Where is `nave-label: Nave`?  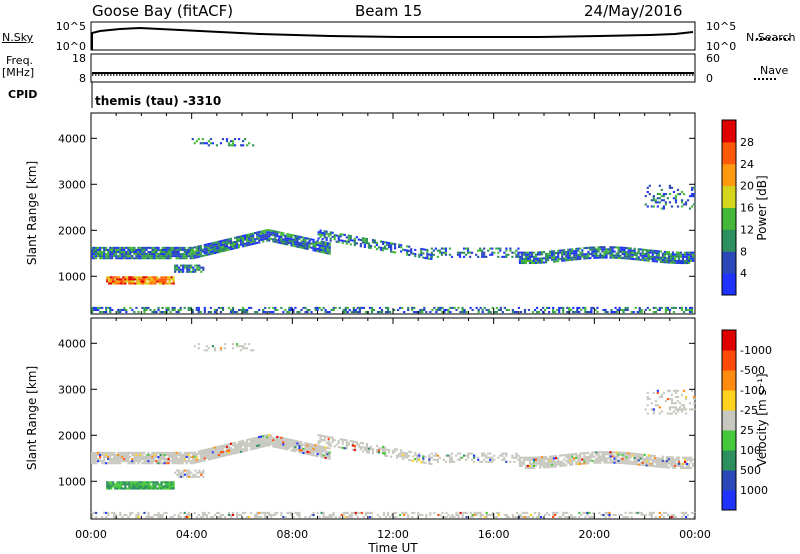 nave-label: Nave is located at coordinates (774, 70).